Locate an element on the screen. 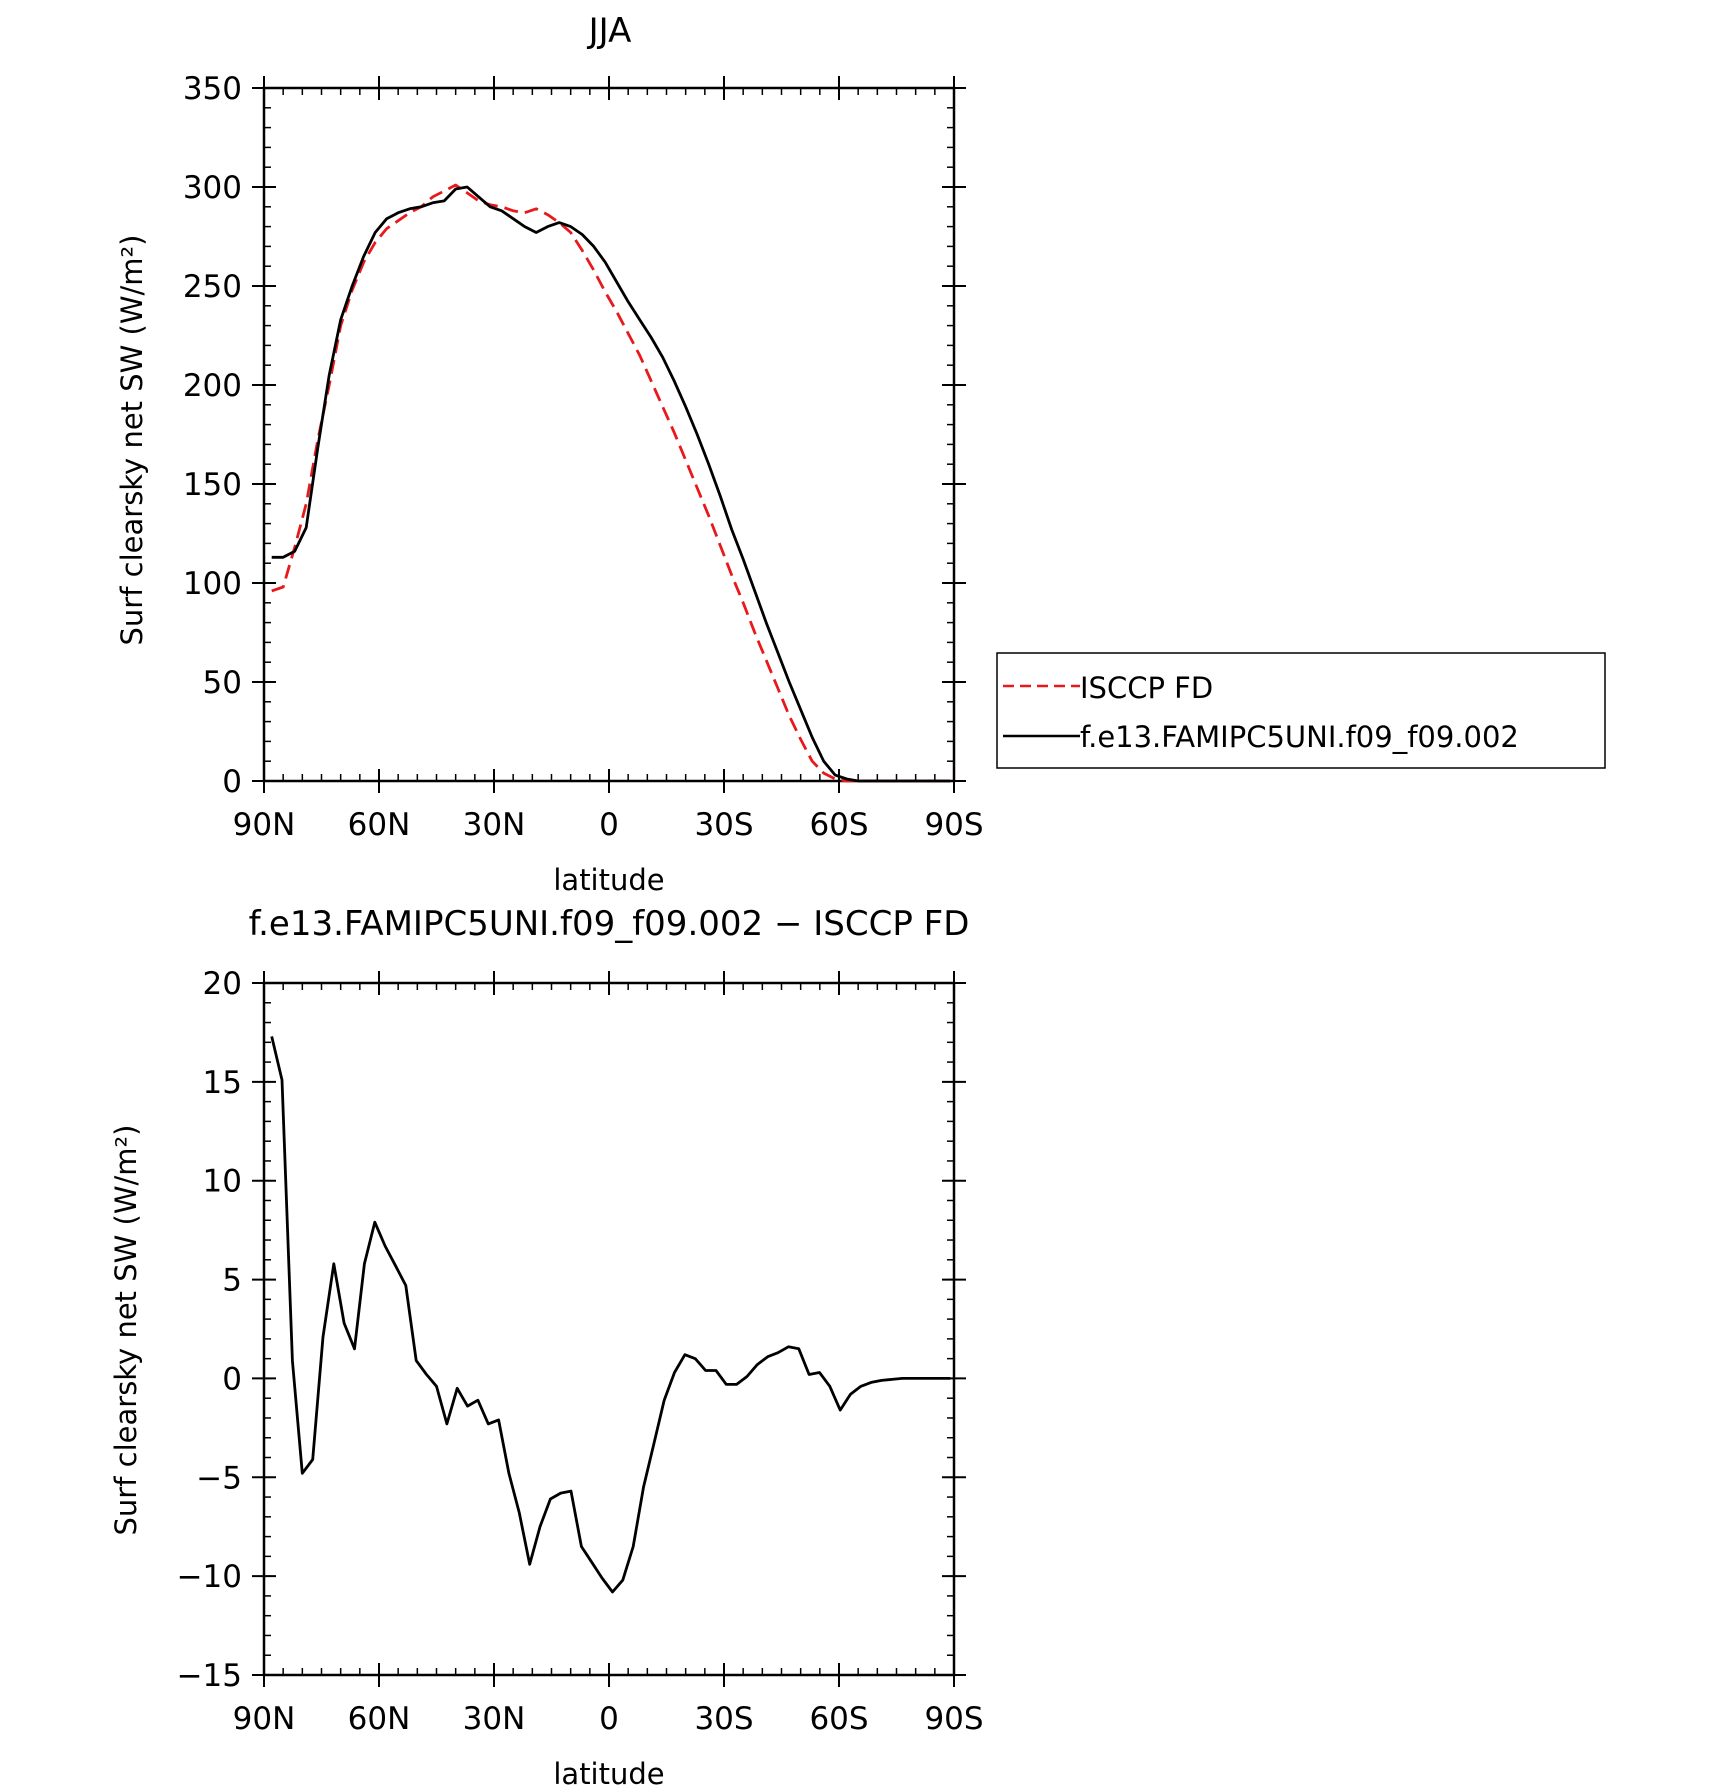  y-tick-label: 300 is located at coordinates (212, 188).